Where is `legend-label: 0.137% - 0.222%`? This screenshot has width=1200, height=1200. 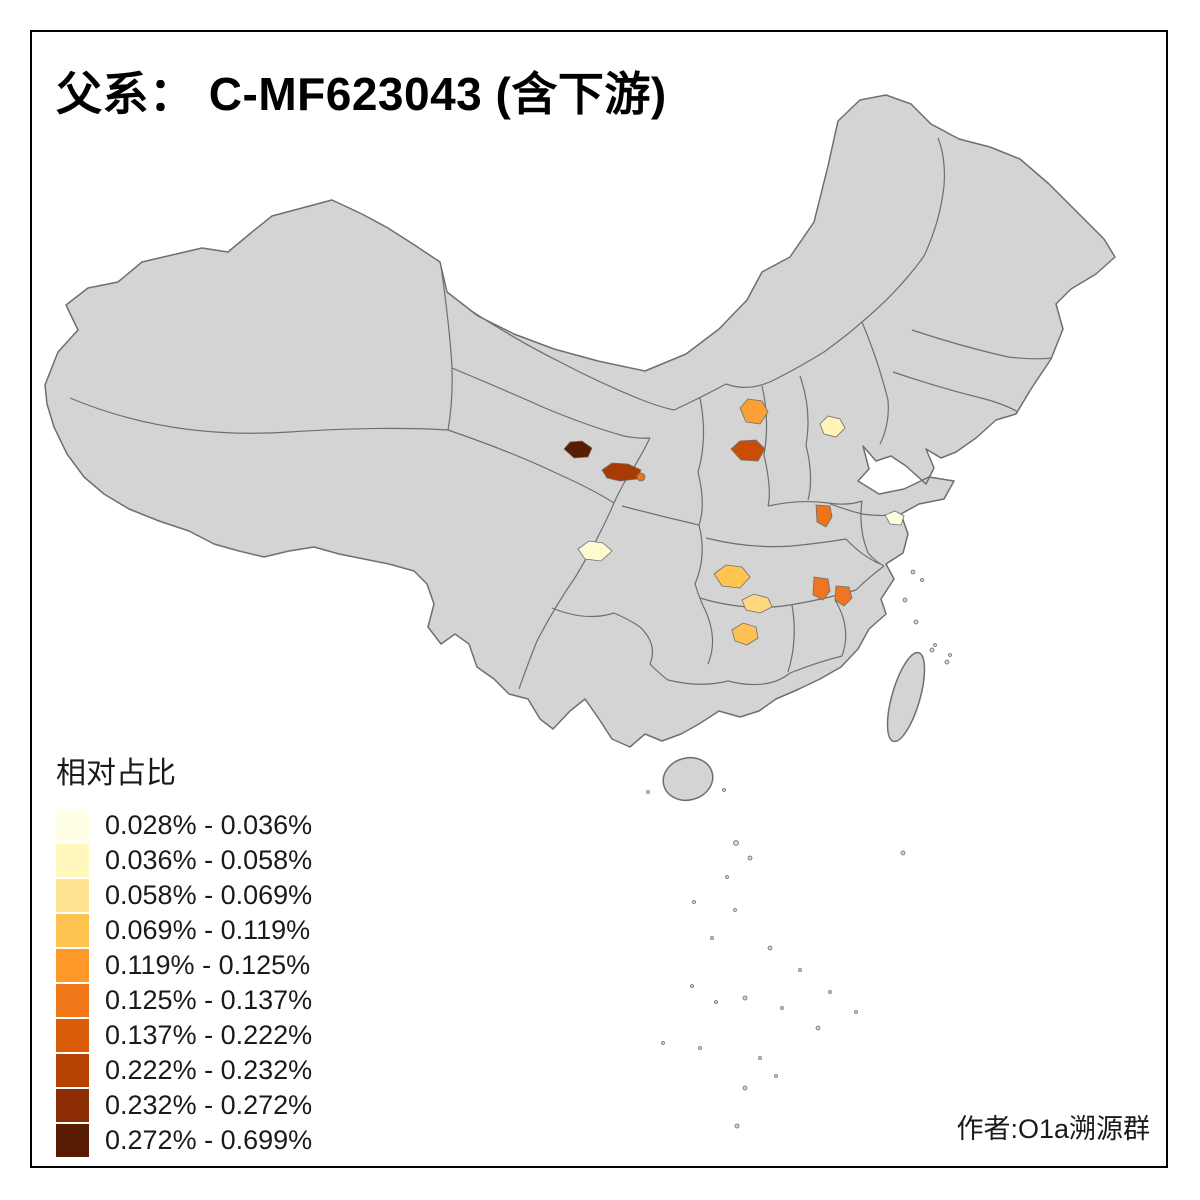 legend-label: 0.137% - 0.222% is located at coordinates (209, 1034).